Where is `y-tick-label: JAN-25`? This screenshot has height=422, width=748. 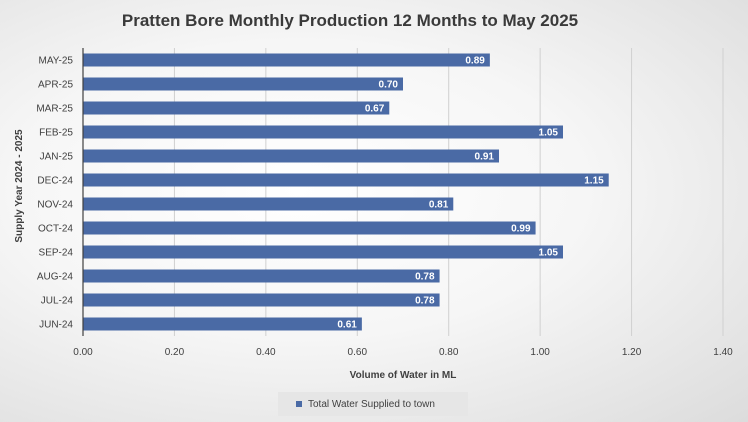 y-tick-label: JAN-25 is located at coordinates (57, 157).